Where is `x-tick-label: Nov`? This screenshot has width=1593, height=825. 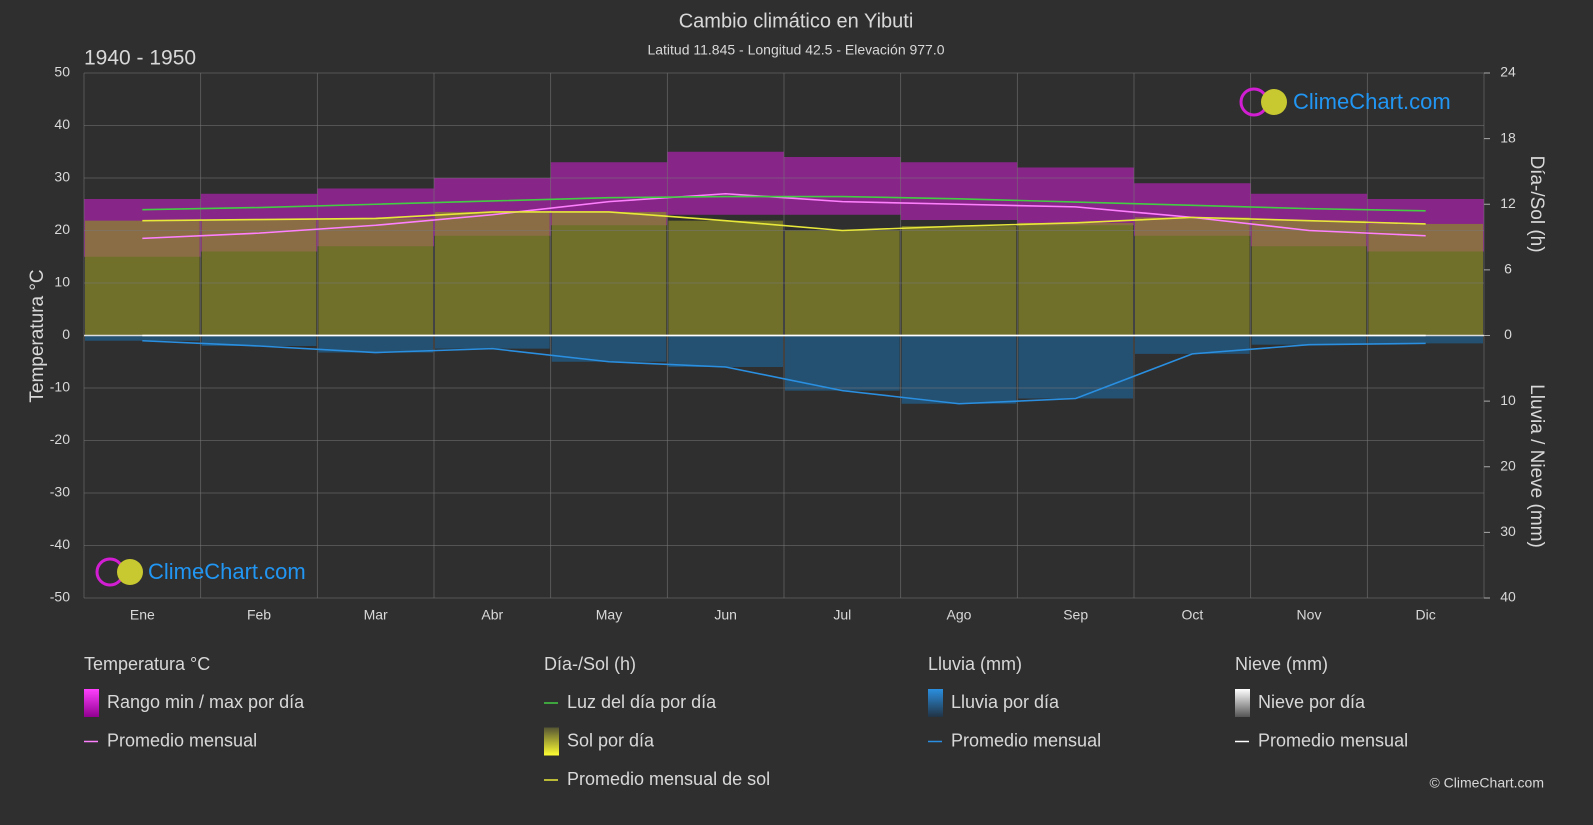 x-tick-label: Nov is located at coordinates (1309, 615).